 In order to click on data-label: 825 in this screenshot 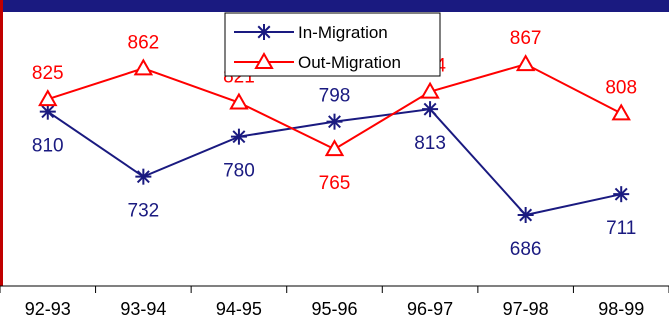, I will do `click(48, 73)`.